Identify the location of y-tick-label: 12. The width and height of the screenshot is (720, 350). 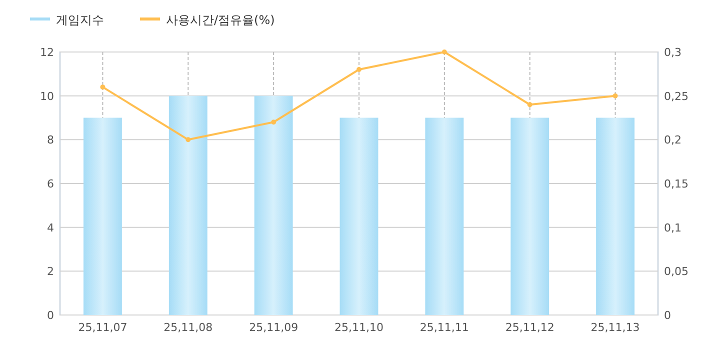
(47, 52).